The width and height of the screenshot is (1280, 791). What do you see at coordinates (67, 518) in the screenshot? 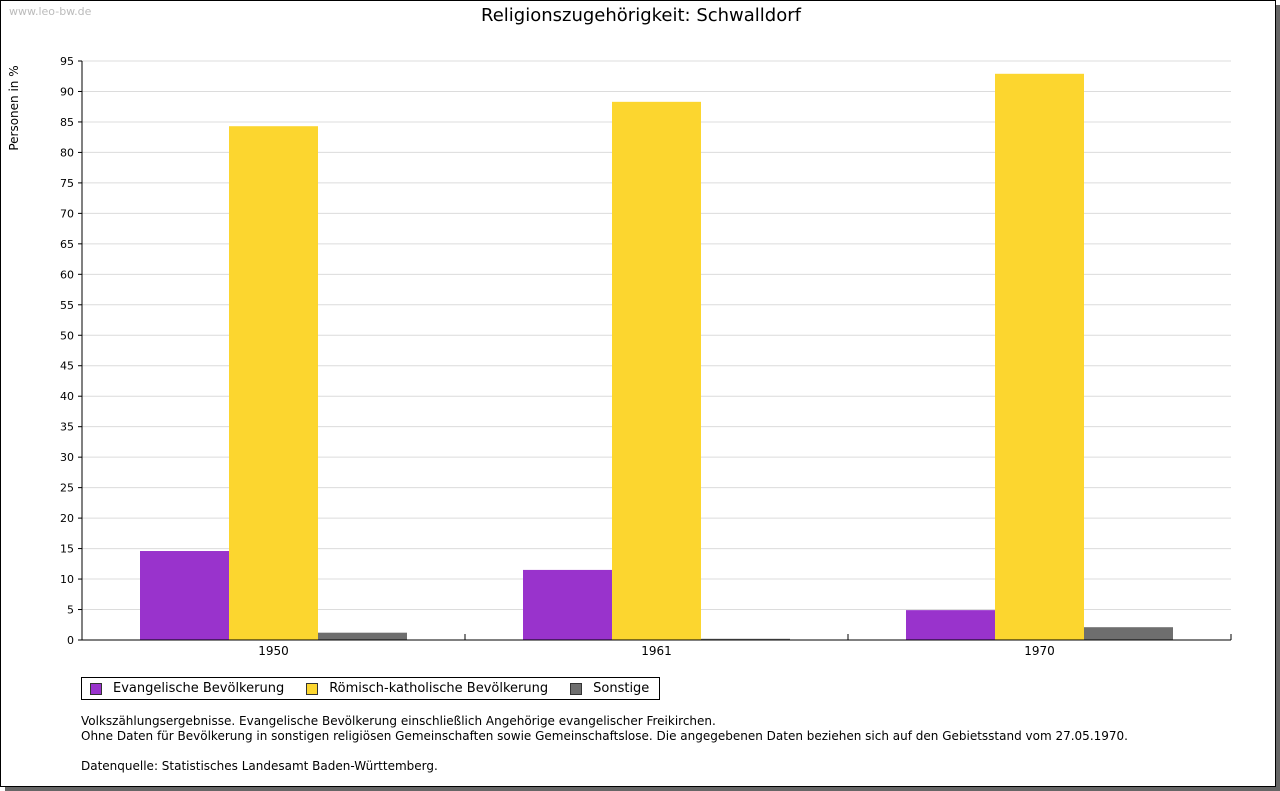
I see `y-tick-label: 20` at bounding box center [67, 518].